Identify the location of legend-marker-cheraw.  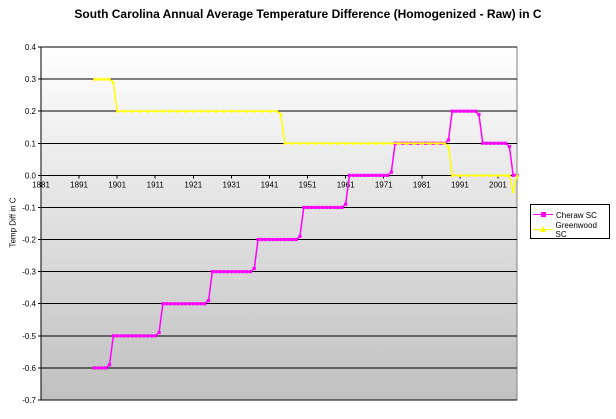
(543, 215).